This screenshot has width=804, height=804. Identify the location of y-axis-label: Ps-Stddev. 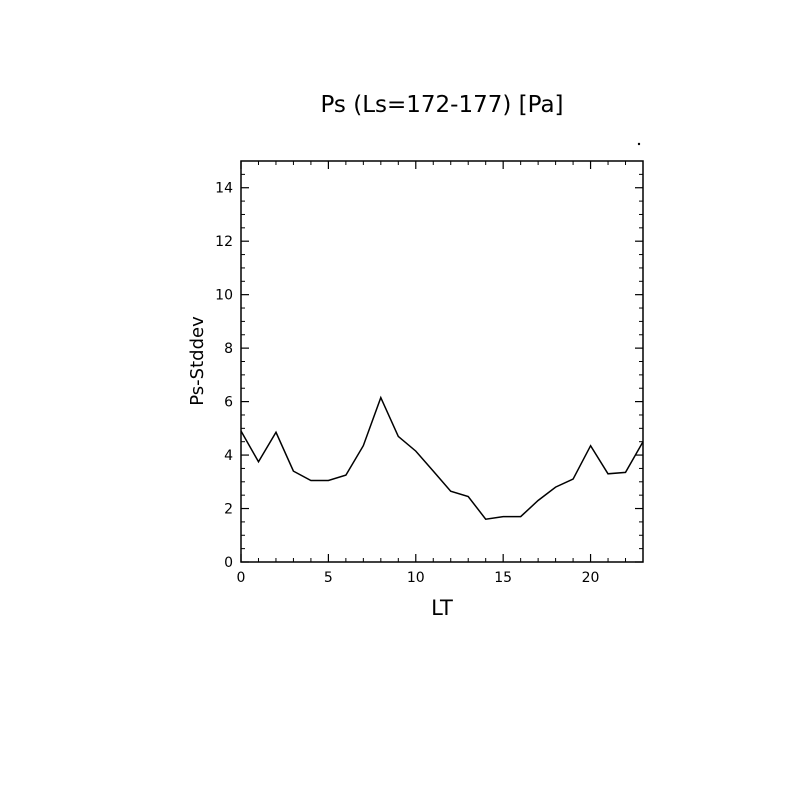
(197, 361).